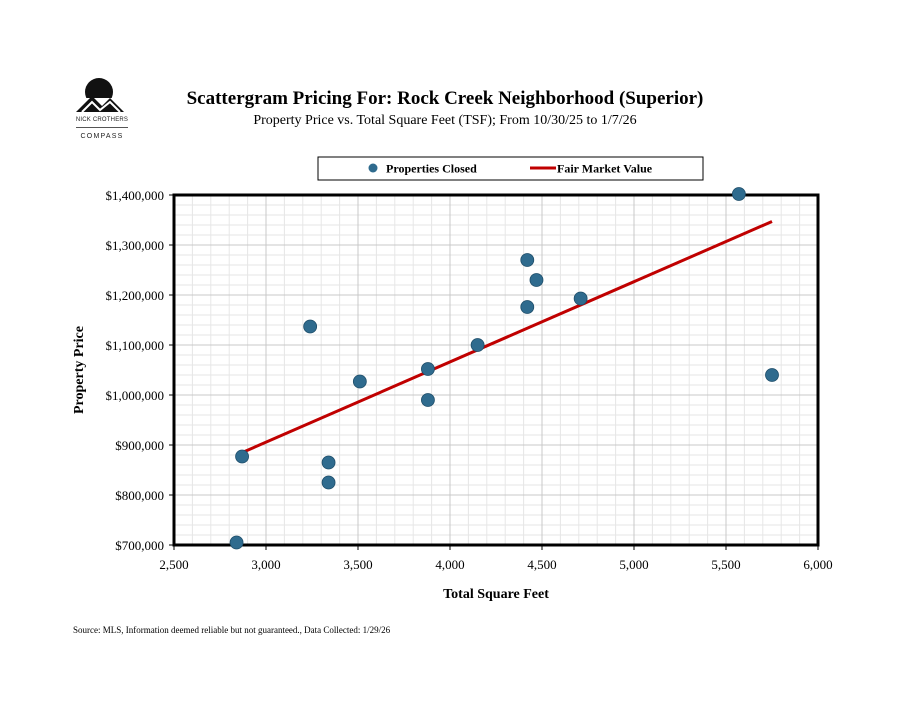 The width and height of the screenshot is (909, 703). What do you see at coordinates (139, 445) in the screenshot?
I see `y-tick-label: $900,000` at bounding box center [139, 445].